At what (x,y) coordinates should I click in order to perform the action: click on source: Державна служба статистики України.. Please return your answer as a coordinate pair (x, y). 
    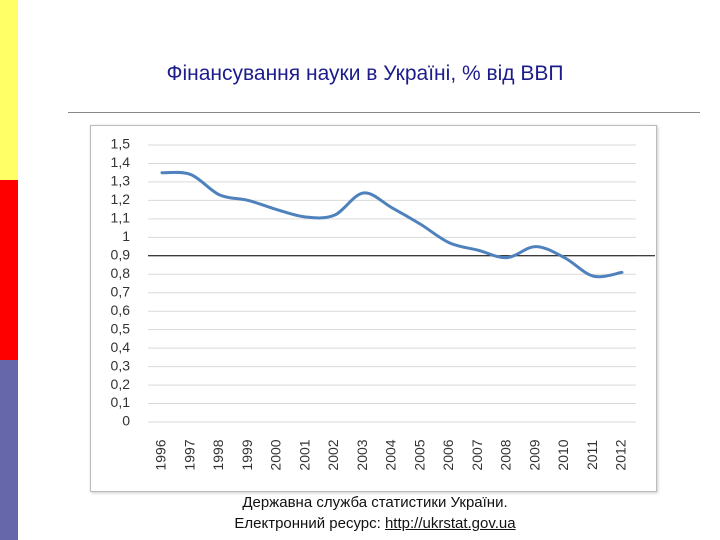
    Looking at the image, I should click on (375, 502).